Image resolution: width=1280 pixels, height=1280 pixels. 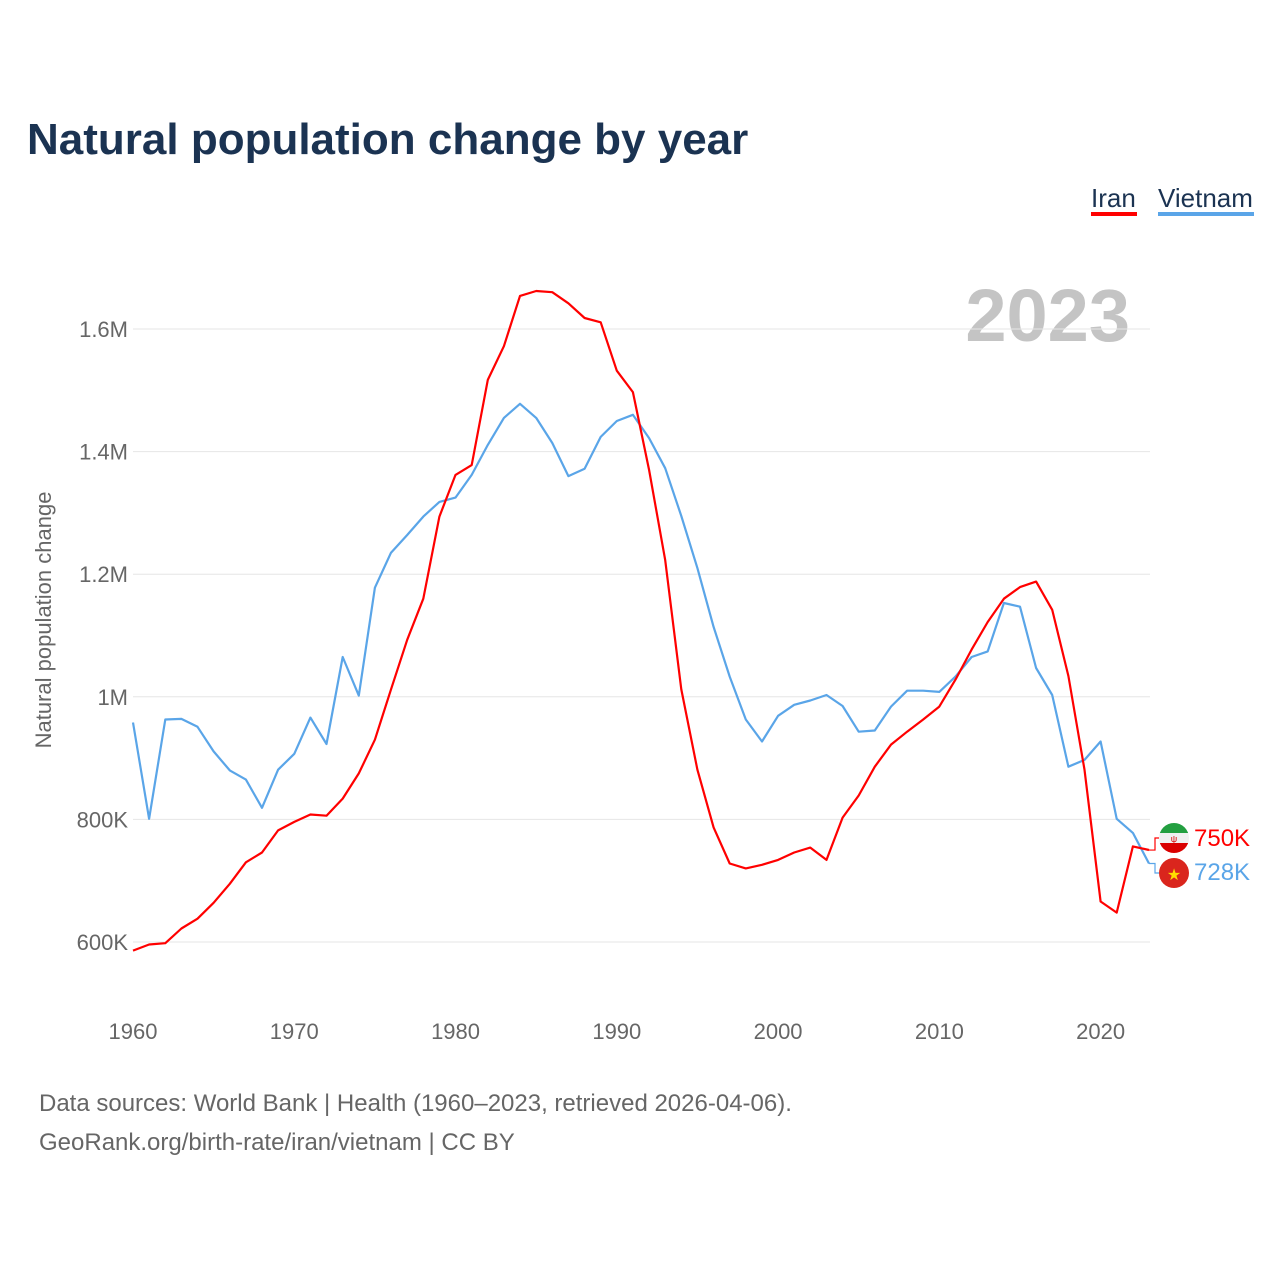 I want to click on y-tick-label: 1.4M, so click(x=103, y=452).